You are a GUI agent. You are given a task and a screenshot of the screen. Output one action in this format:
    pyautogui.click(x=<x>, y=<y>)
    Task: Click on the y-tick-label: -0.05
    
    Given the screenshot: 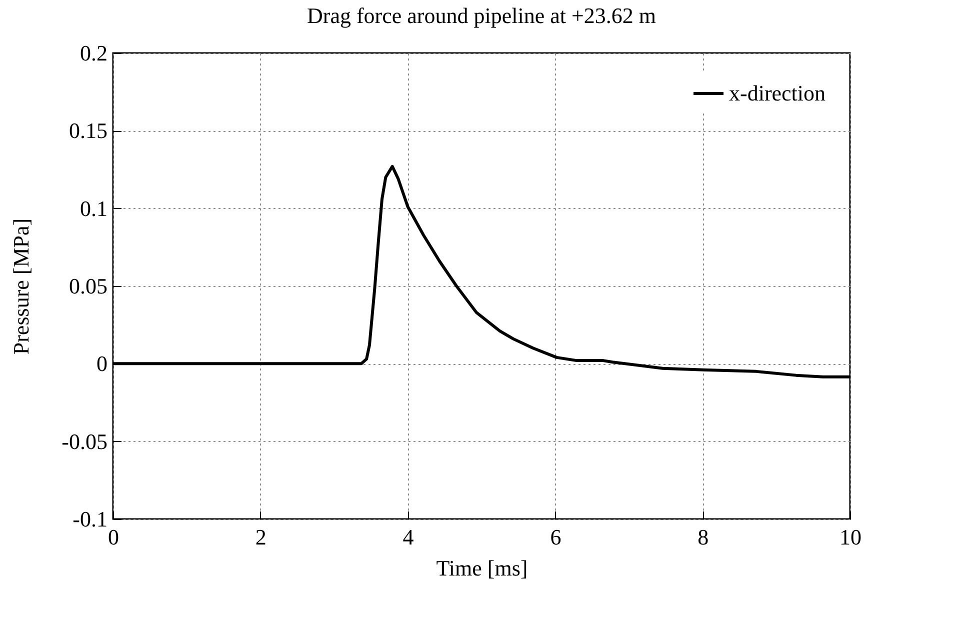 What is the action you would take?
    pyautogui.click(x=85, y=441)
    